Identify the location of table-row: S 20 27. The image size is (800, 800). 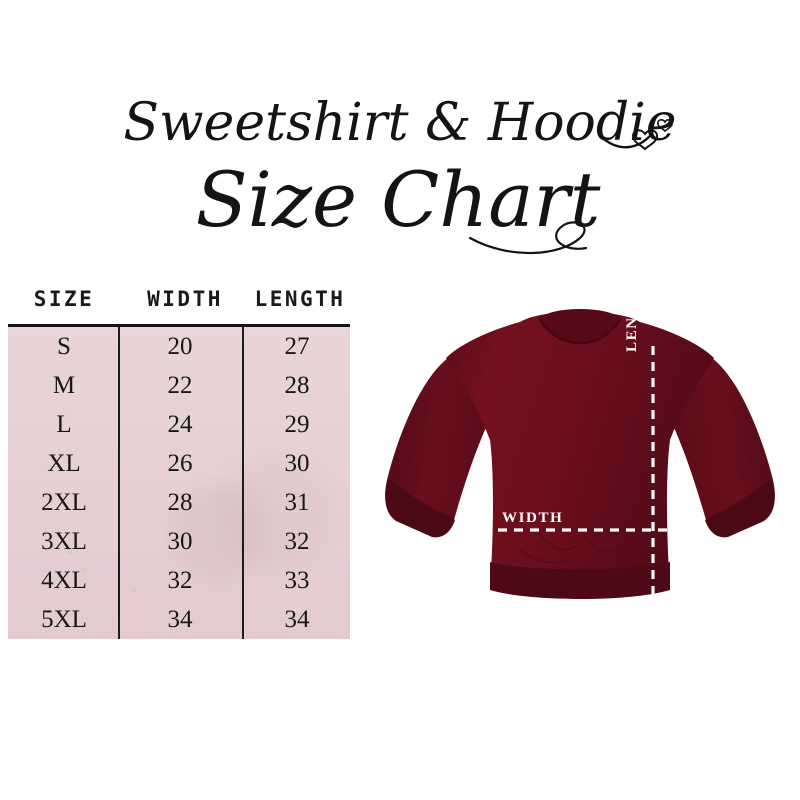
(179, 346).